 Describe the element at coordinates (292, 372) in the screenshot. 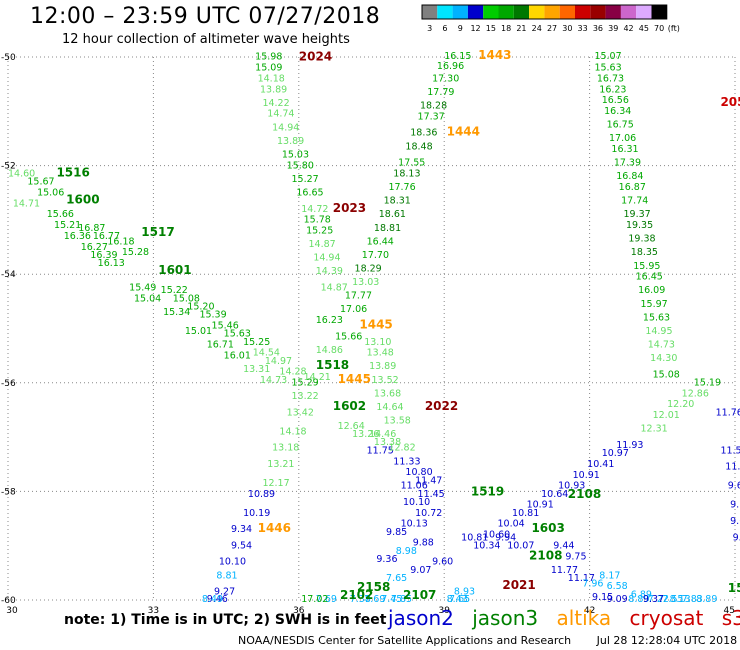

I see `swh-value: 14.28` at that location.